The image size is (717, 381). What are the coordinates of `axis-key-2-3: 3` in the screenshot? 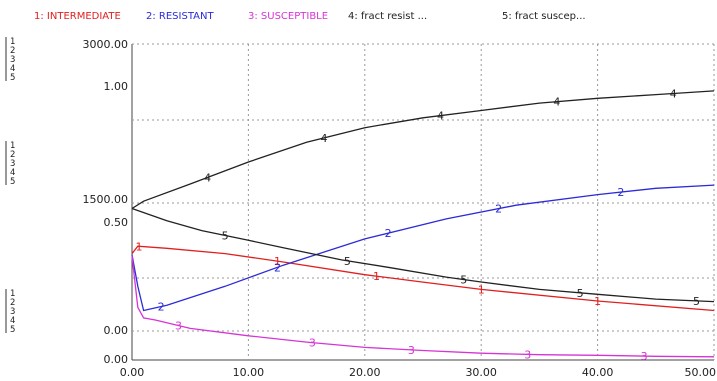 It's located at (12, 164).